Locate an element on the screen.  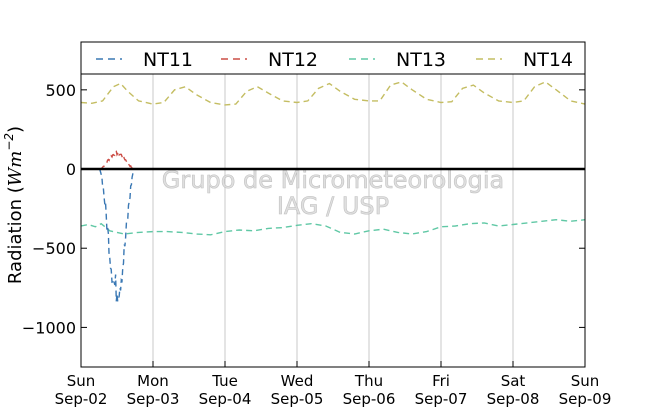
y-axis-label: Radiation (Wm−2) is located at coordinates (14, 205).